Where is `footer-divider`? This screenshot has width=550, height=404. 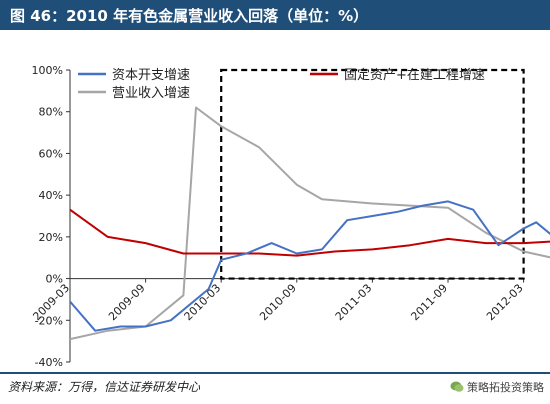 footer-divider is located at coordinates (275, 373).